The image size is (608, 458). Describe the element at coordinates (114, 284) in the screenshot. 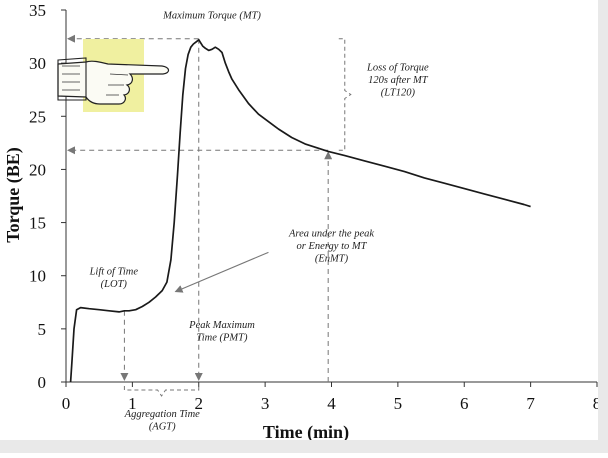

I see `annotation-line: (LOT)` at that location.